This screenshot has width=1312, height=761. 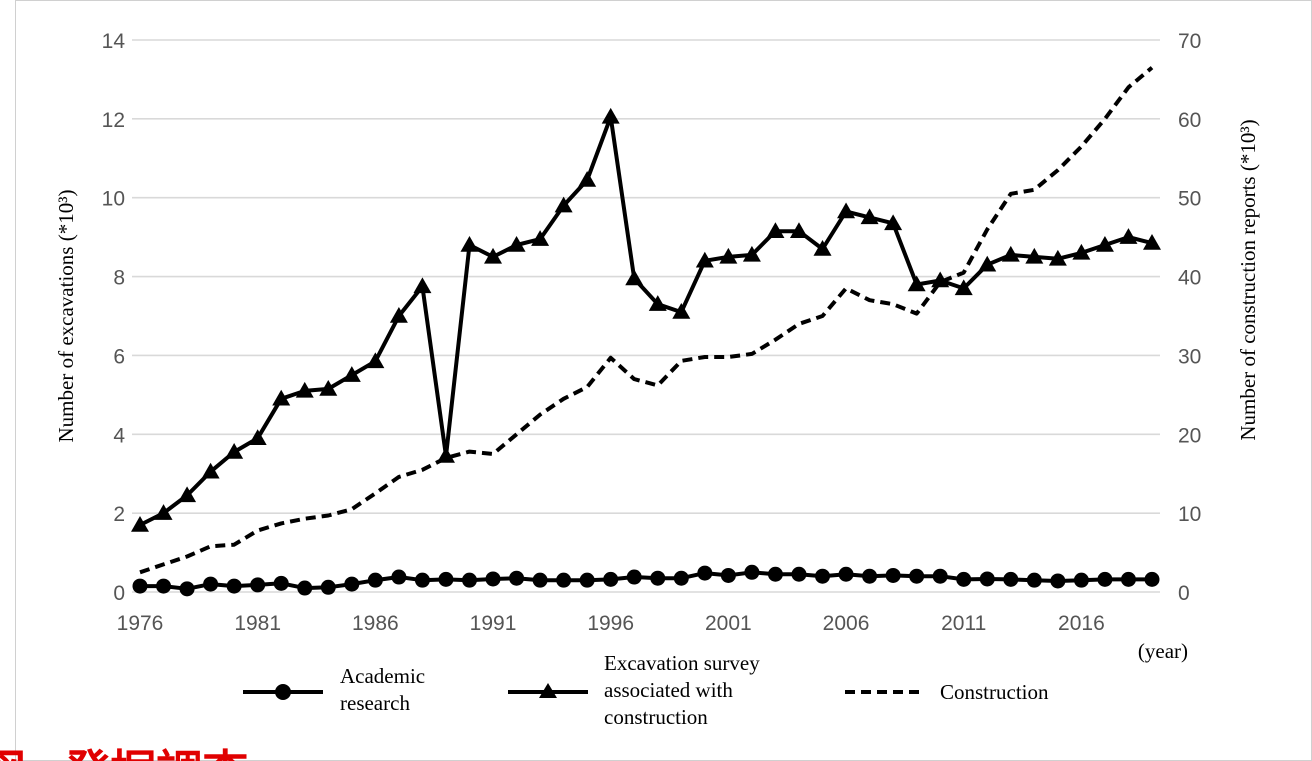 I want to click on left-axis-ticks: 0 2 4 6 8 10 12 14, so click(x=114, y=317).